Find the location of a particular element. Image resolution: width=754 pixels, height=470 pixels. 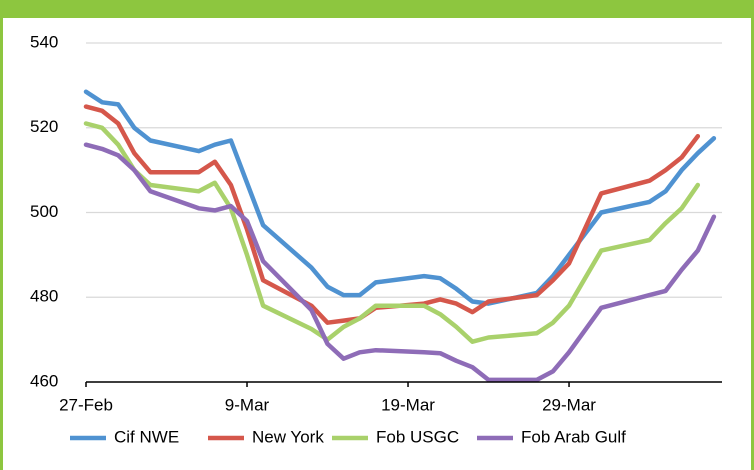

legend-label: Fob USGC is located at coordinates (417, 436).